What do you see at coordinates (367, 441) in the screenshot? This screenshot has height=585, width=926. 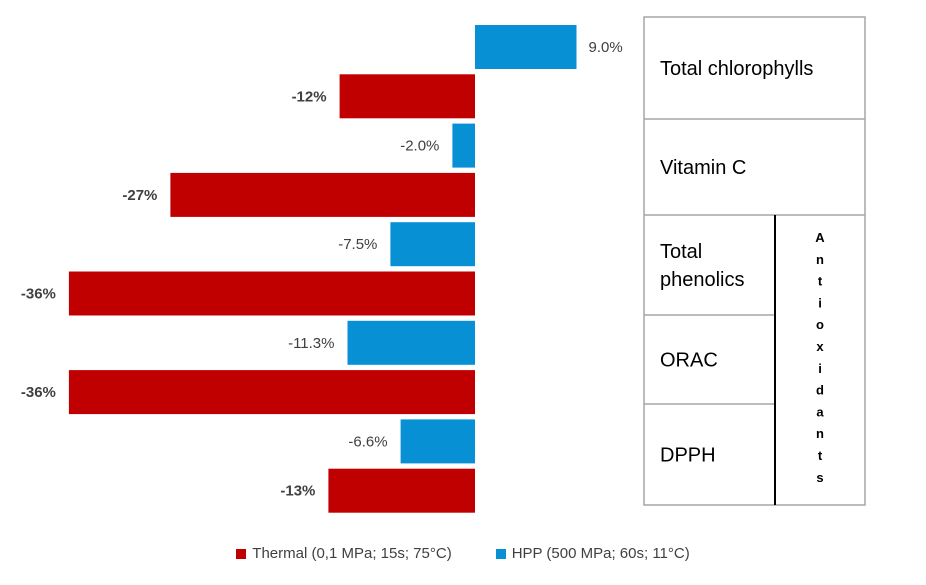 I see `value-label-8: -6.6%` at bounding box center [367, 441].